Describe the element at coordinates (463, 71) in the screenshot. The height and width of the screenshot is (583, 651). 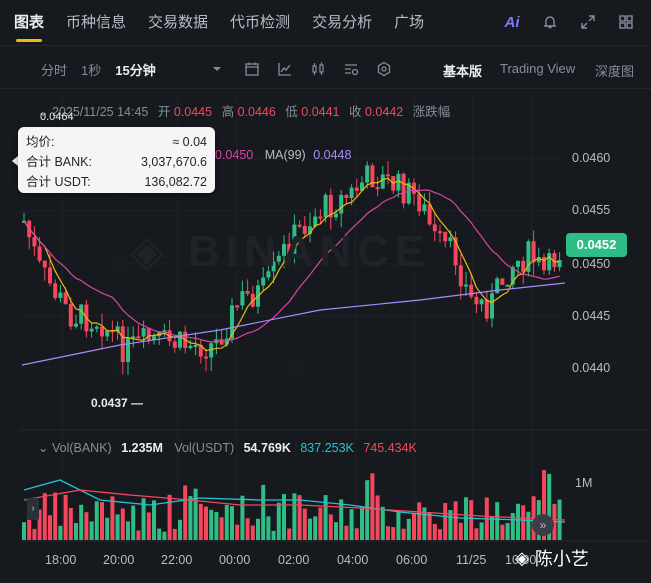
I see `view-basic: 基本版` at that location.